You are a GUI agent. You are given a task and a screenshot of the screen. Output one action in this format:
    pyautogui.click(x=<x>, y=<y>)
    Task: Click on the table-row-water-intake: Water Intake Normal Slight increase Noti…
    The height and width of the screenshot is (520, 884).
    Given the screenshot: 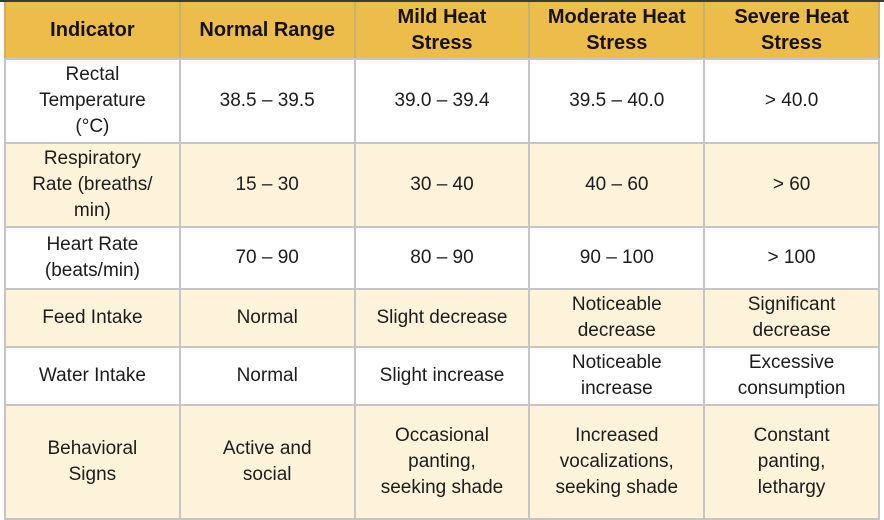 What is the action you would take?
    pyautogui.click(x=442, y=376)
    